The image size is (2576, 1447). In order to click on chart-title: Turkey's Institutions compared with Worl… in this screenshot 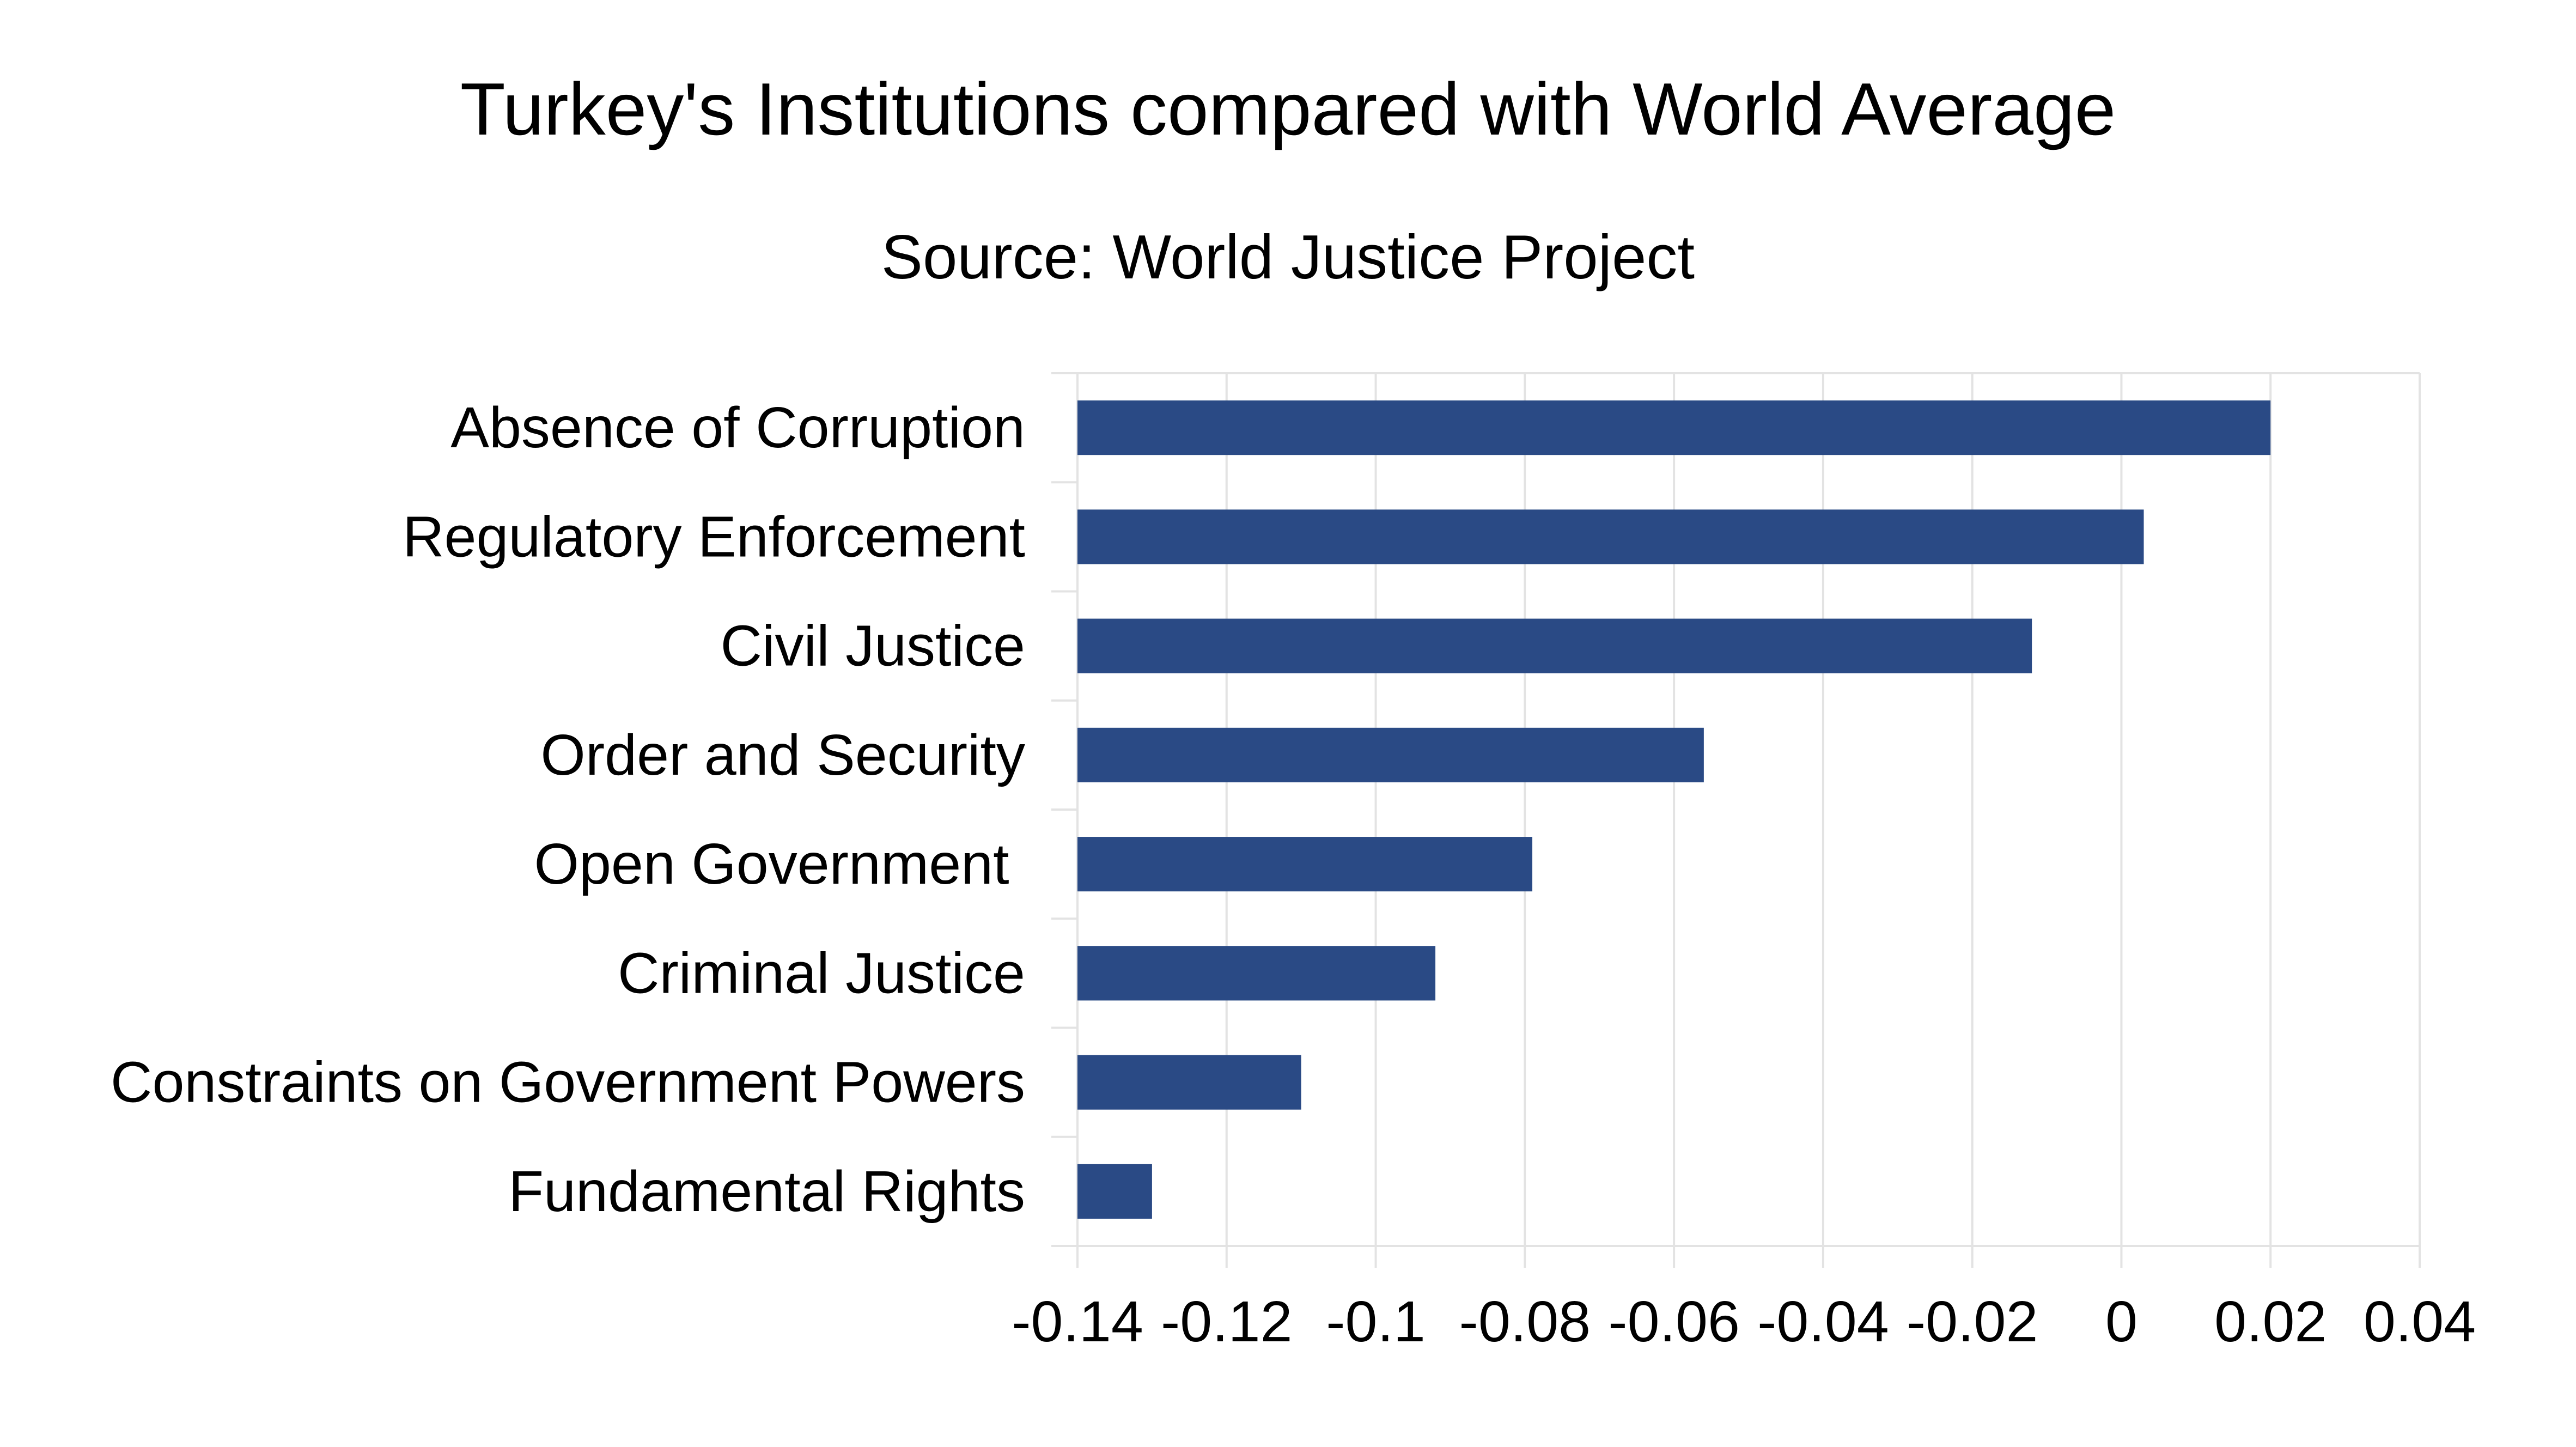, I will do `click(1288, 109)`.